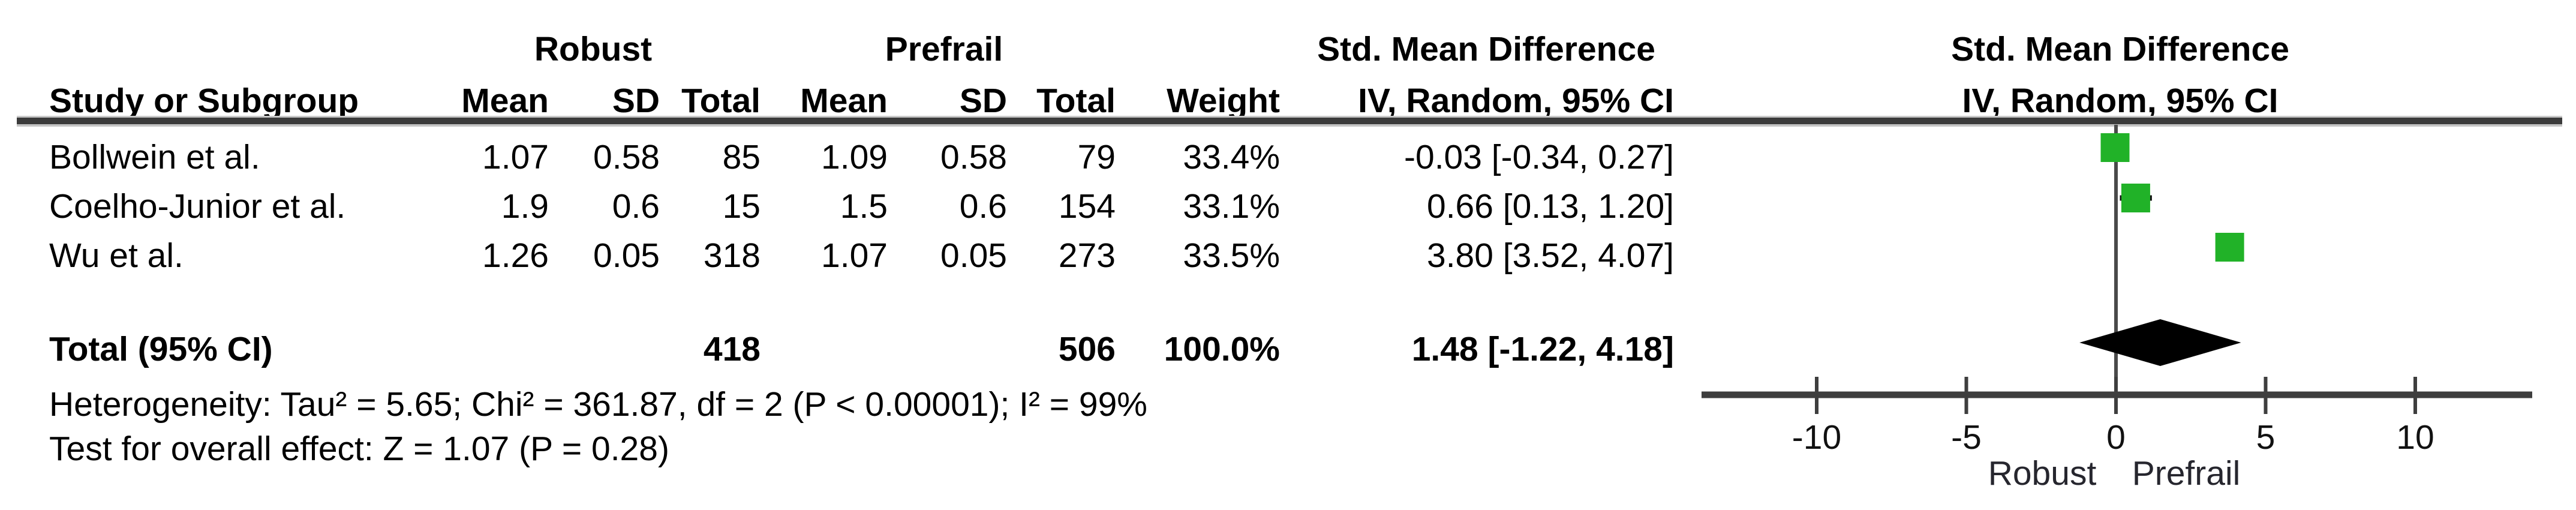 This screenshot has height=510, width=2576. Describe the element at coordinates (1087, 349) in the screenshot. I see `total-prefrail-n: 506` at that location.